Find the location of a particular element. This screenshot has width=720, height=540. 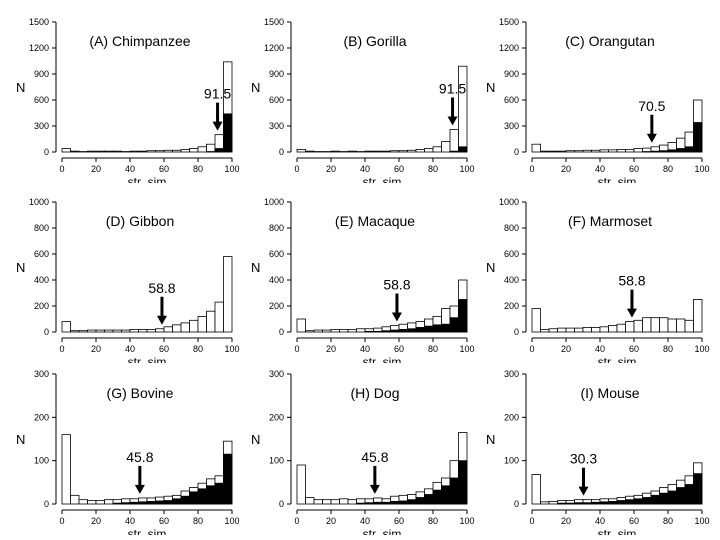

y-tick-label: 800 is located at coordinates (276, 228).